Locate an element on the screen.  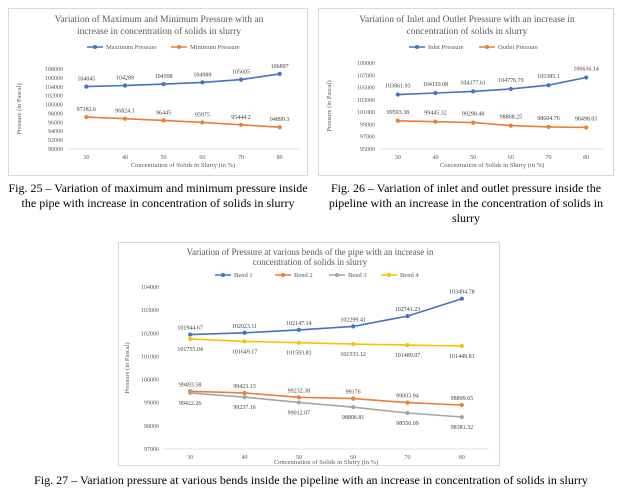
y-tick-label: 99000 is located at coordinates (367, 125).